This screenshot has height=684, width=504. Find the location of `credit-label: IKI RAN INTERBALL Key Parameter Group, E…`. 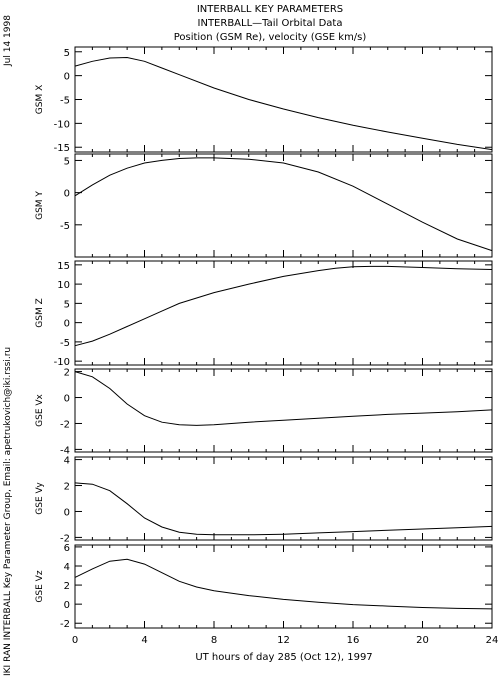

credit-label: IKI RAN INTERBALL Key Parameter Group, E… is located at coordinates (8, 511).